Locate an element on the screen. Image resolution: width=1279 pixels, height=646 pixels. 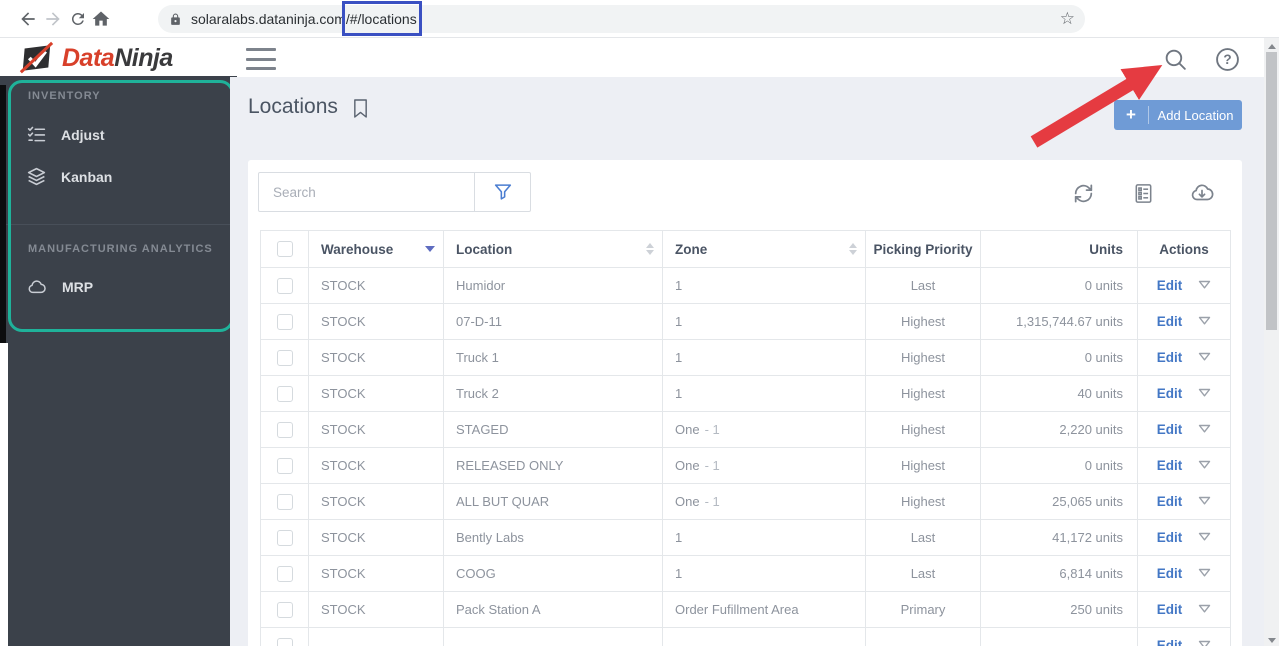
detail-list-icon is located at coordinates (1143, 193).